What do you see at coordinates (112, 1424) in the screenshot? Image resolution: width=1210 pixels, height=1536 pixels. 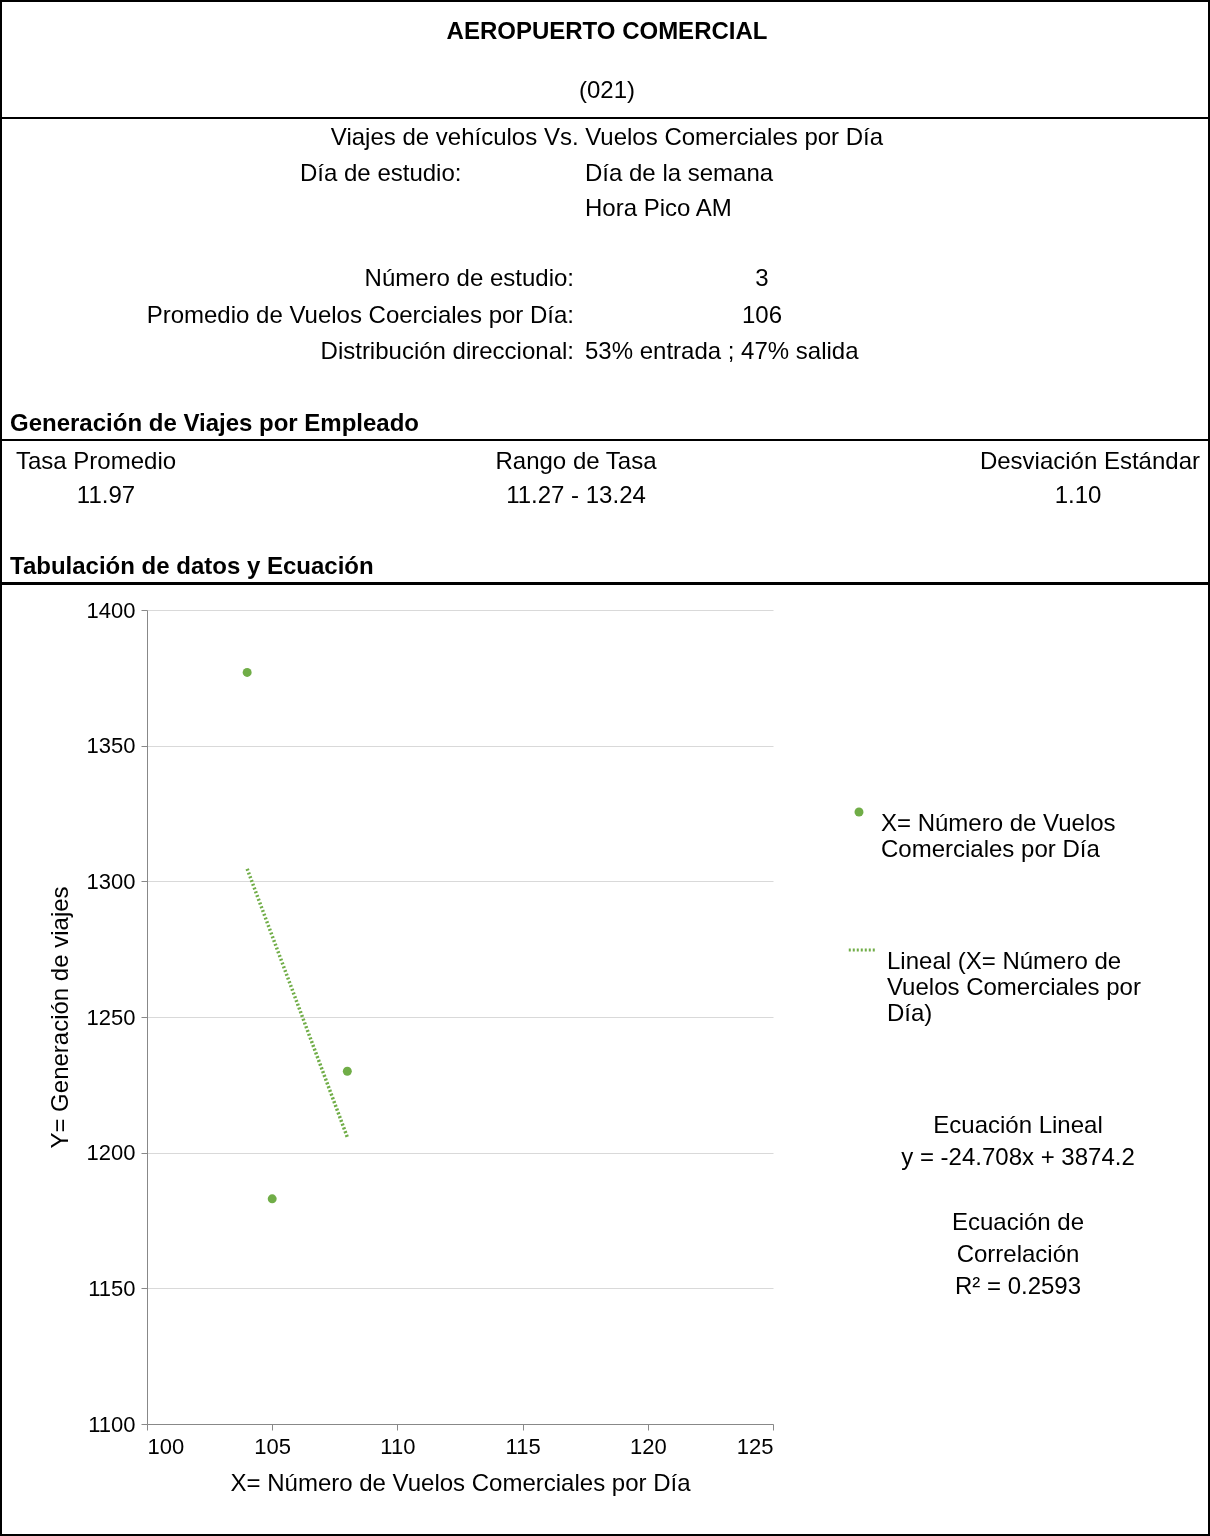 I see `y-tick-label: 1100` at bounding box center [112, 1424].